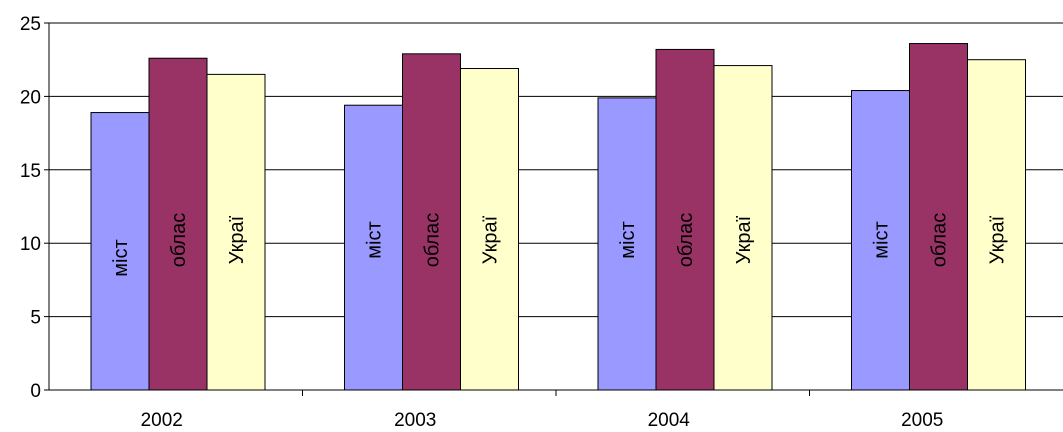  I want to click on bar-label-2003-series-0: міст, so click(375, 239).